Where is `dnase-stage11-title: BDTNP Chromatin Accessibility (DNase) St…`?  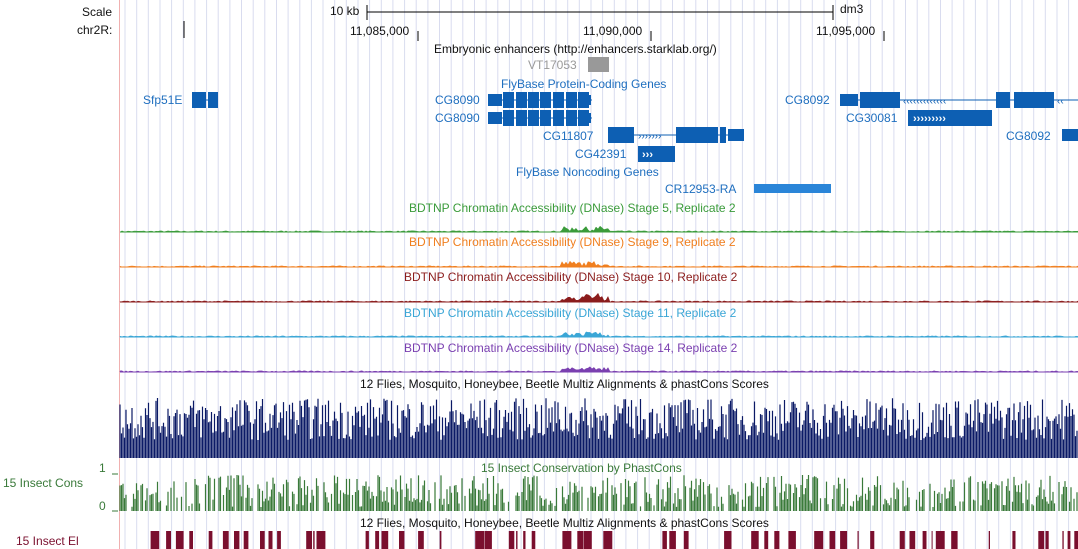
dnase-stage11-title: BDTNP Chromatin Accessibility (DNase) St… is located at coordinates (570, 313).